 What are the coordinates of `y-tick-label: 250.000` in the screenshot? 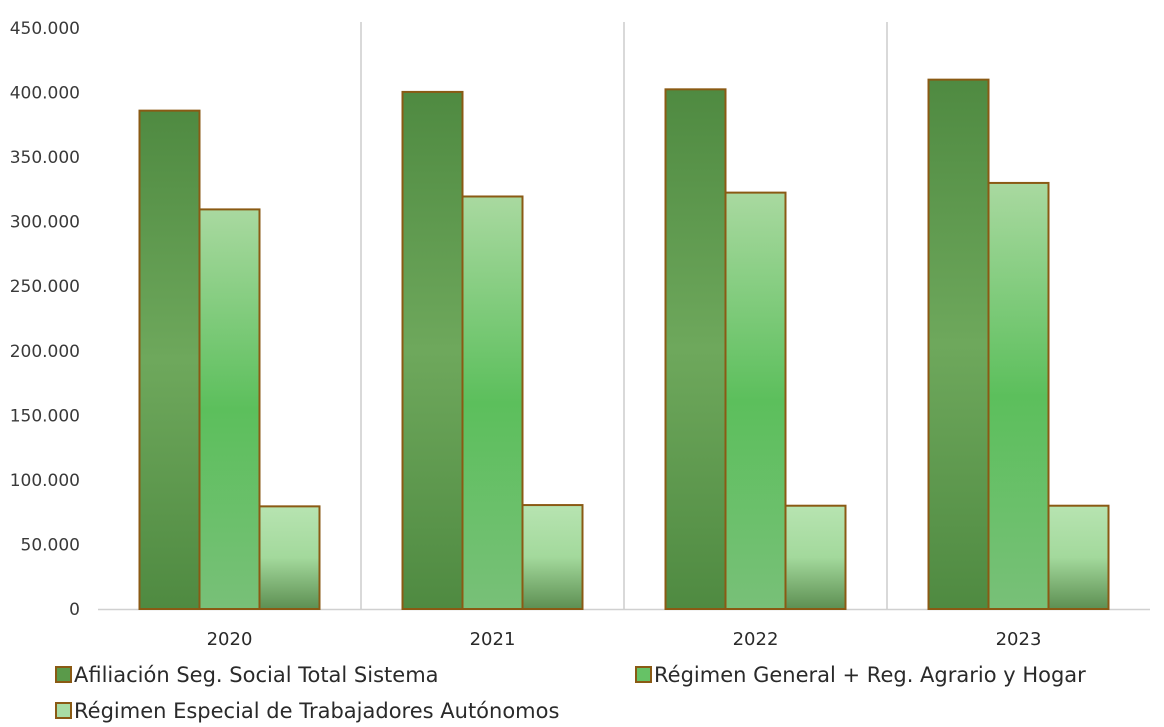 It's located at (45, 287).